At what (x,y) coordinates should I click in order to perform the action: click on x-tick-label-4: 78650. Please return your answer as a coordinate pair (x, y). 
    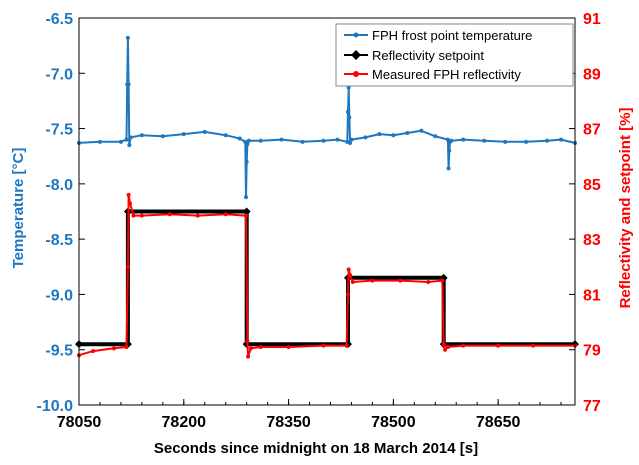
    Looking at the image, I should click on (498, 422).